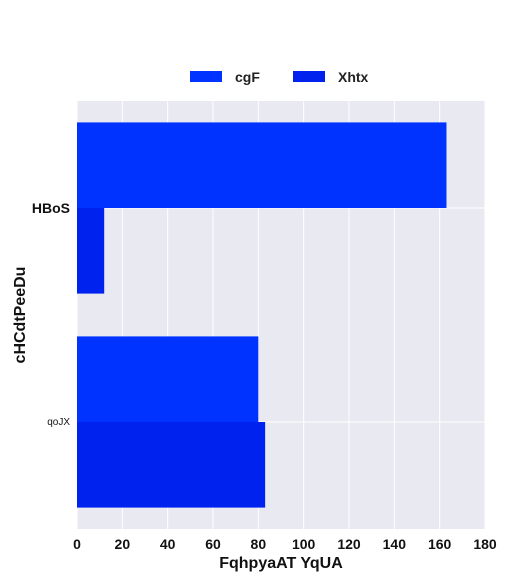  Describe the element at coordinates (440, 544) in the screenshot. I see `x-tick-label: 160` at that location.